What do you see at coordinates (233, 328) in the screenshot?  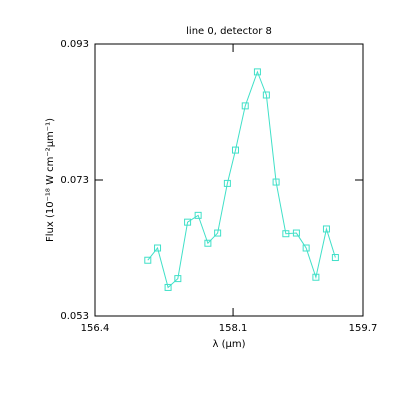 I see `x-tick-label: 158.1` at bounding box center [233, 328].